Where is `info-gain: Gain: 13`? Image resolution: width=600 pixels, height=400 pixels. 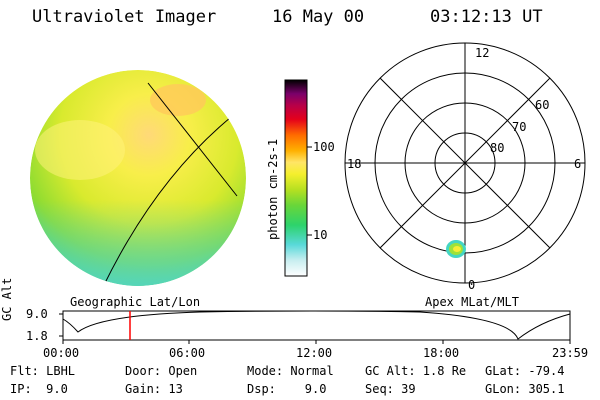
info-gain: Gain: 13 is located at coordinates (154, 389).